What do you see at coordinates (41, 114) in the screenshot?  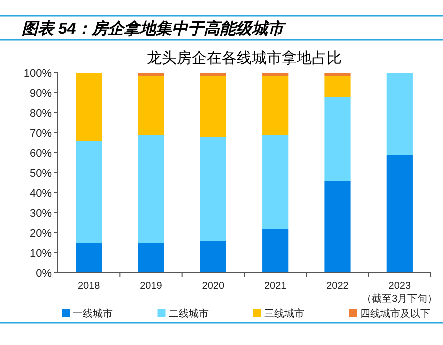 I see `y-tick-label: 80%` at bounding box center [41, 114].